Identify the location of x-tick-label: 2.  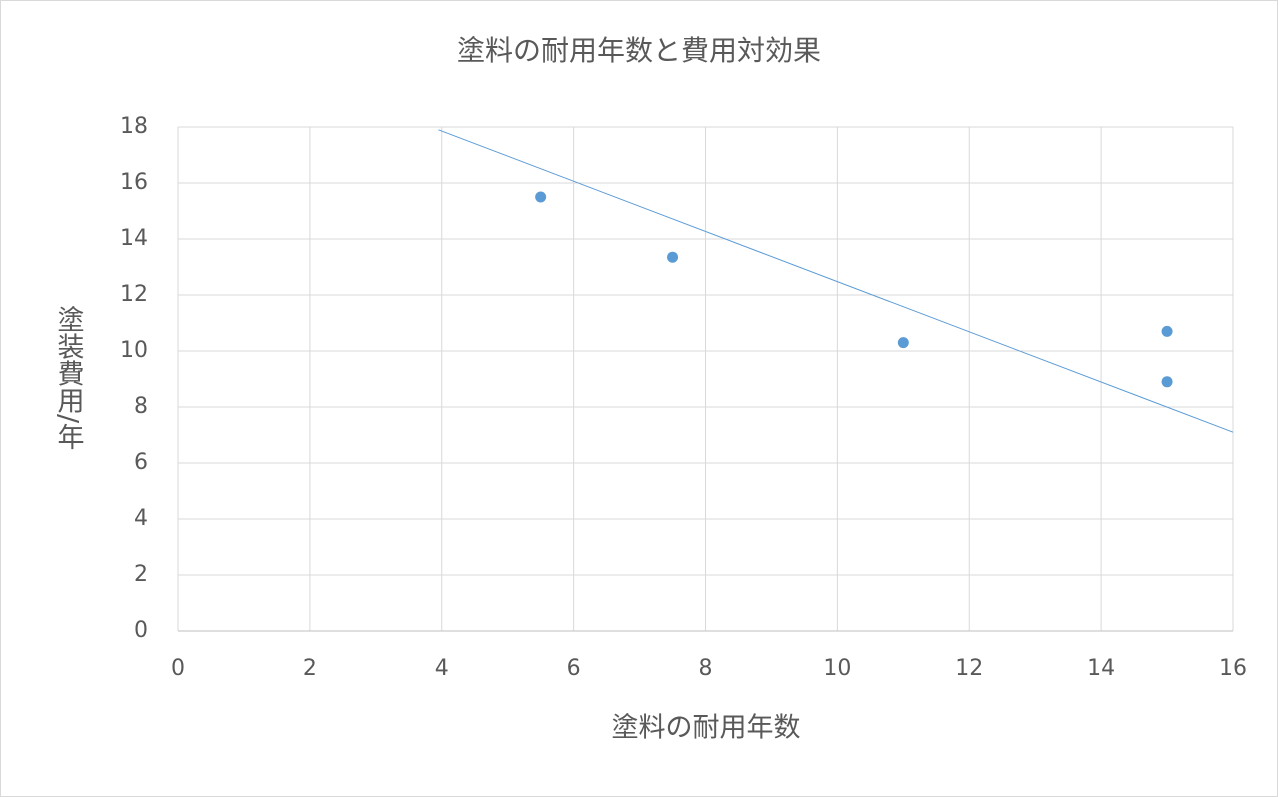
(310, 668).